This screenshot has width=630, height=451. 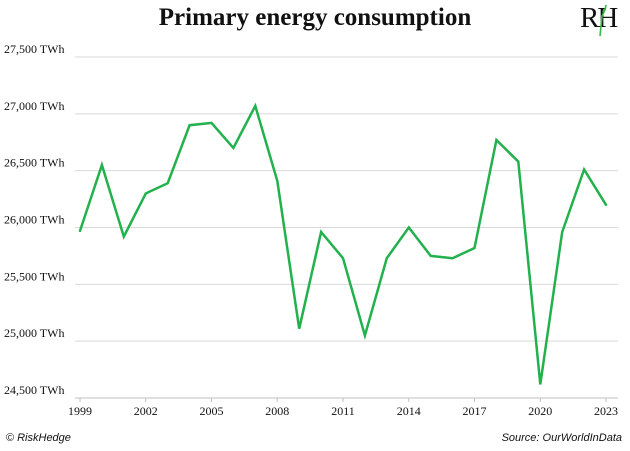 I want to click on footer-credit-text: RiskHedge, so click(x=44, y=438).